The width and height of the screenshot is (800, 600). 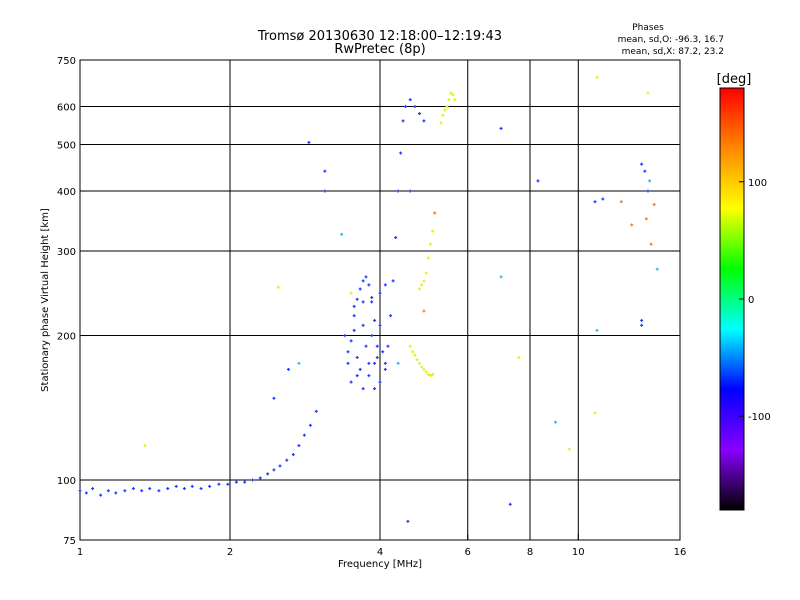 What do you see at coordinates (66, 108) in the screenshot?
I see `y-tick-label: 600` at bounding box center [66, 108].